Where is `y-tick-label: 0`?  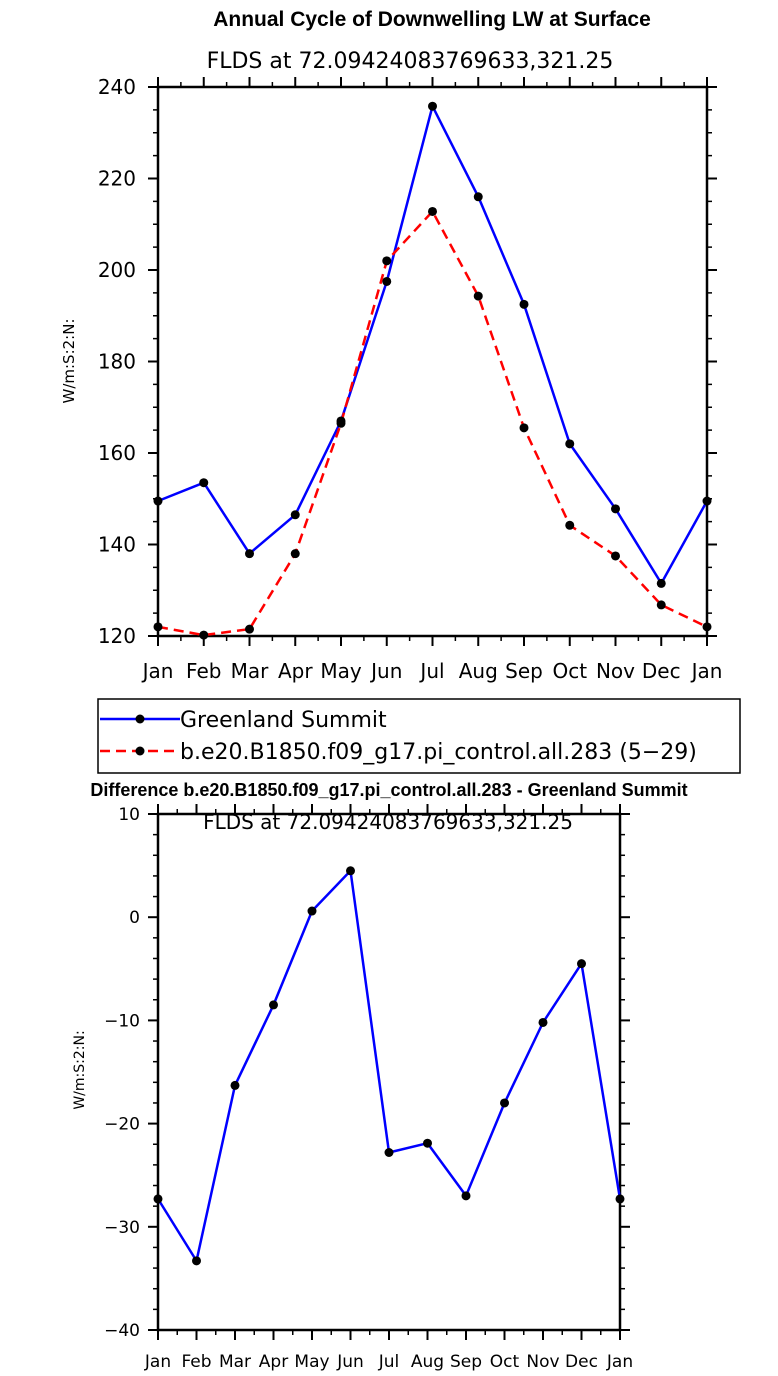 y-tick-label: 0 is located at coordinates (134, 918).